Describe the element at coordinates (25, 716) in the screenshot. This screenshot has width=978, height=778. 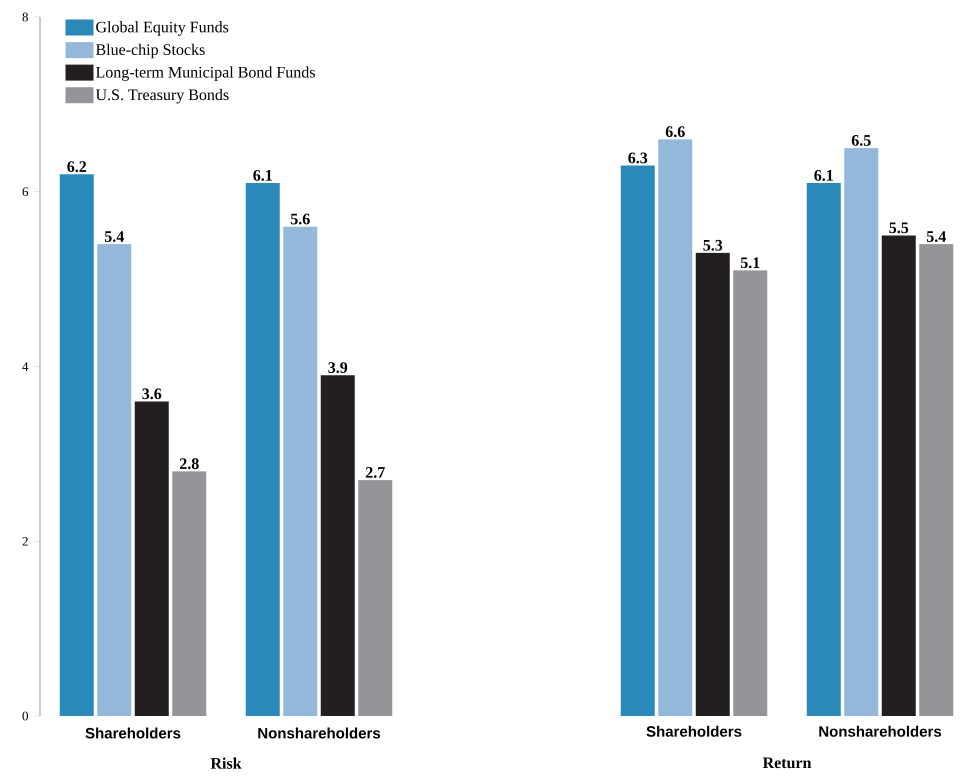
I see `y-tick-label: 0` at that location.